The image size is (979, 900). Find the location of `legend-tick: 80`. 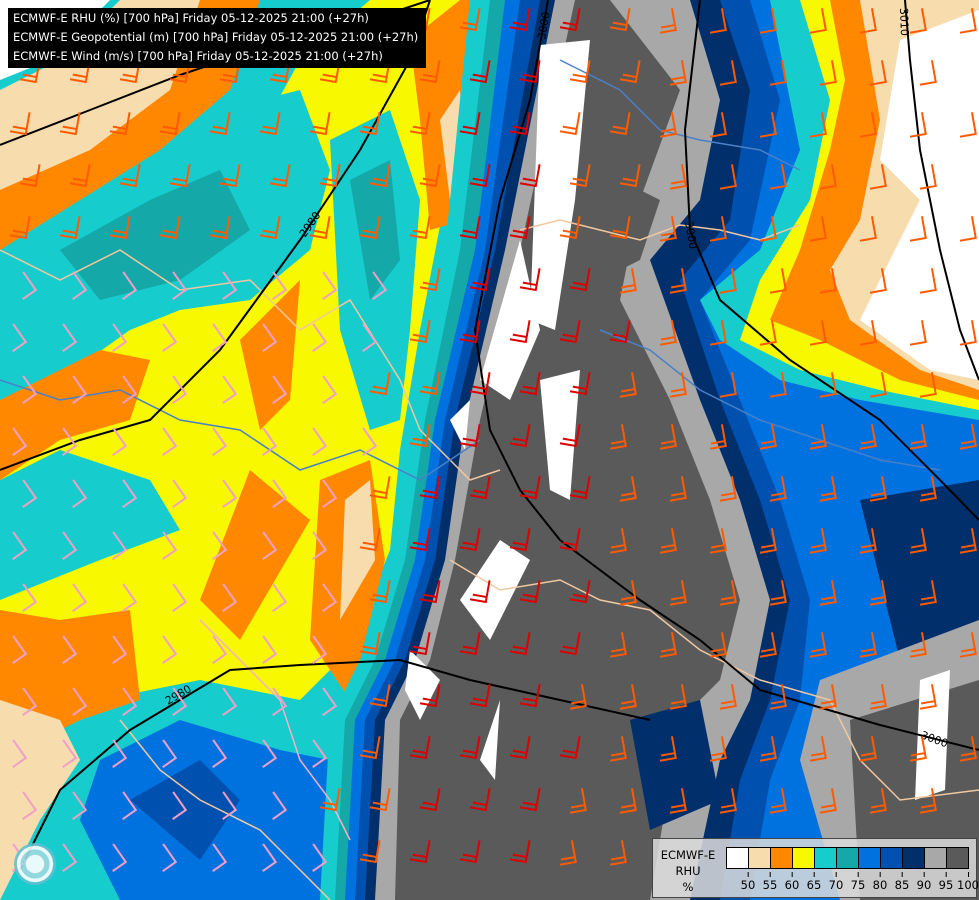

legend-tick: 80 is located at coordinates (880, 882).